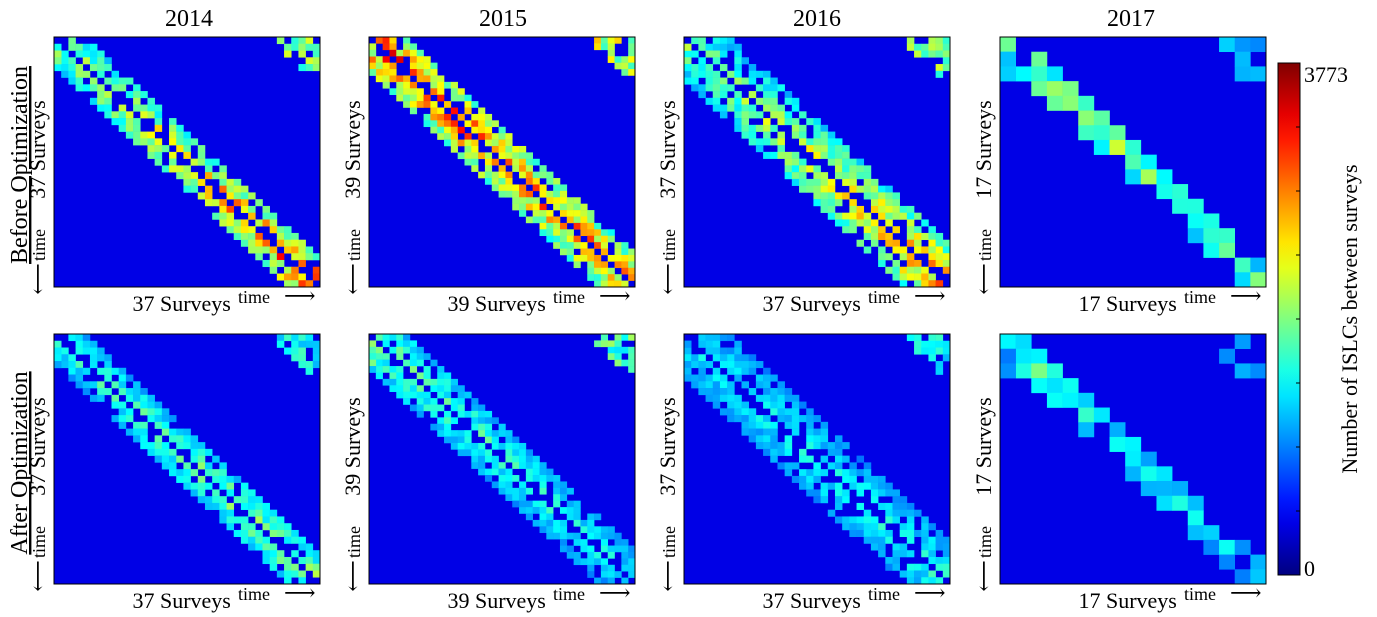 Image resolution: width=1377 pixels, height=617 pixels. I want to click on x-axis-label: 39 Surveys, so click(496, 600).